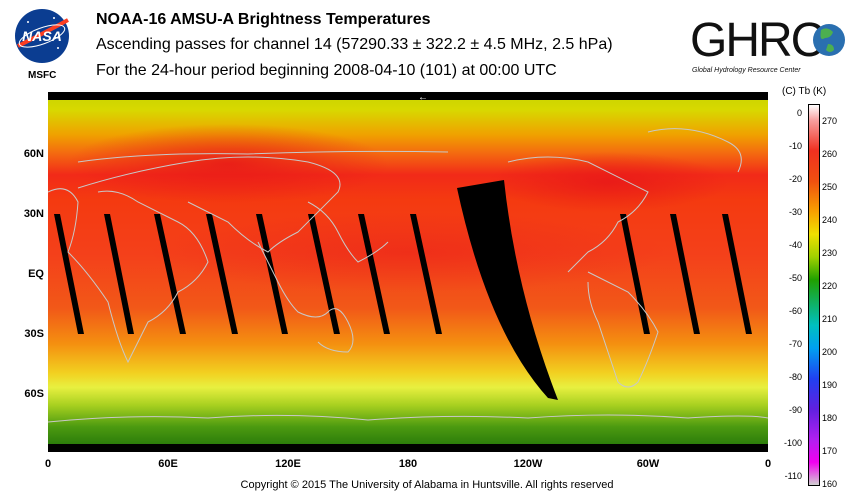 This screenshot has width=854, height=502. What do you see at coordinates (804, 91) in the screenshot?
I see `colorbar-header: (C) Tb (K)` at bounding box center [804, 91].